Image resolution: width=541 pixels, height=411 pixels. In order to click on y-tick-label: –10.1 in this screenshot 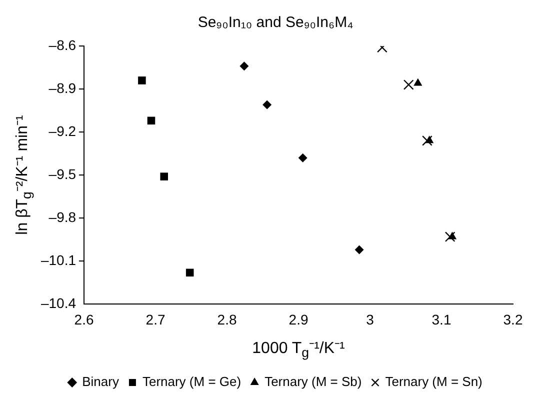, I will do `click(58, 260)`.